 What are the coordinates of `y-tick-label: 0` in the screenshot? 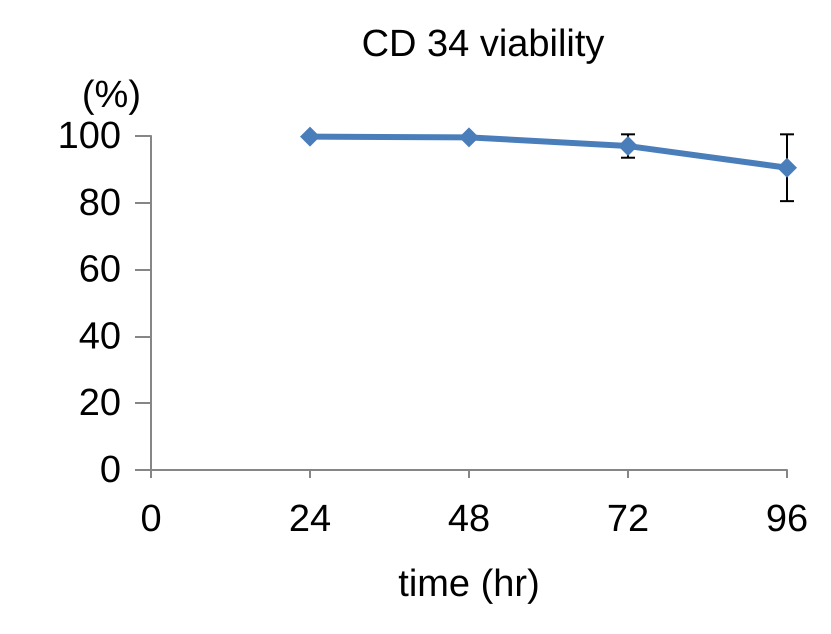 It's located at (110, 470).